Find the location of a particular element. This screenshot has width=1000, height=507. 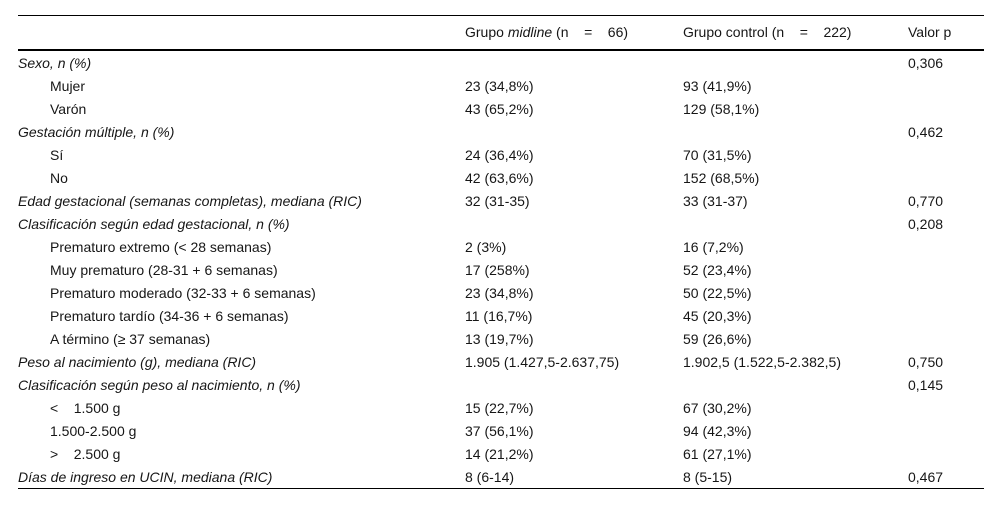

header-control-label: Grupo control (n = 222) is located at coordinates (767, 31).